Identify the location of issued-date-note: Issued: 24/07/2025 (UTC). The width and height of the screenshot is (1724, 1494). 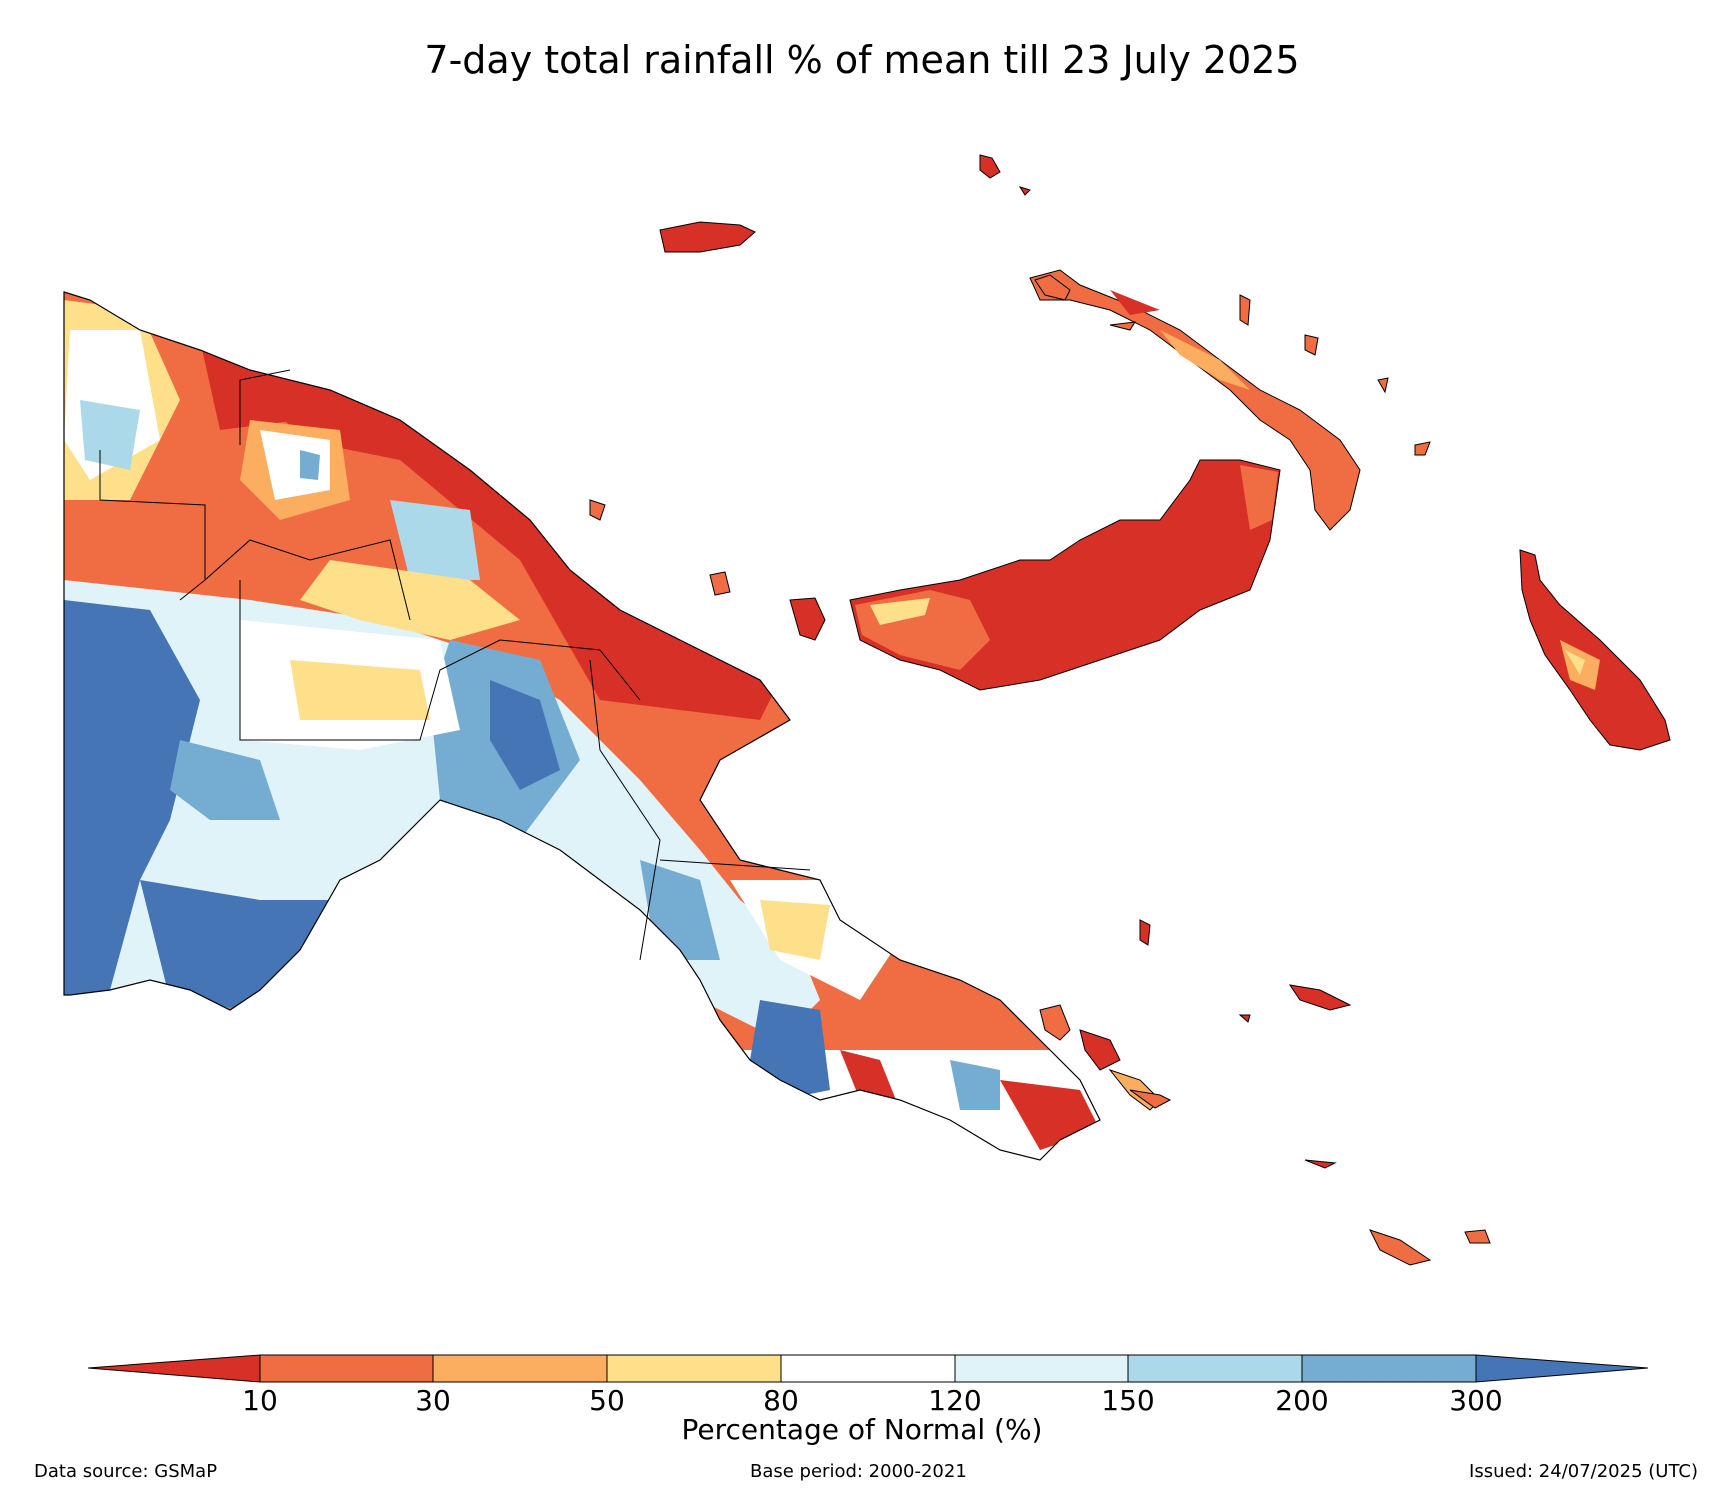
(1583, 1471).